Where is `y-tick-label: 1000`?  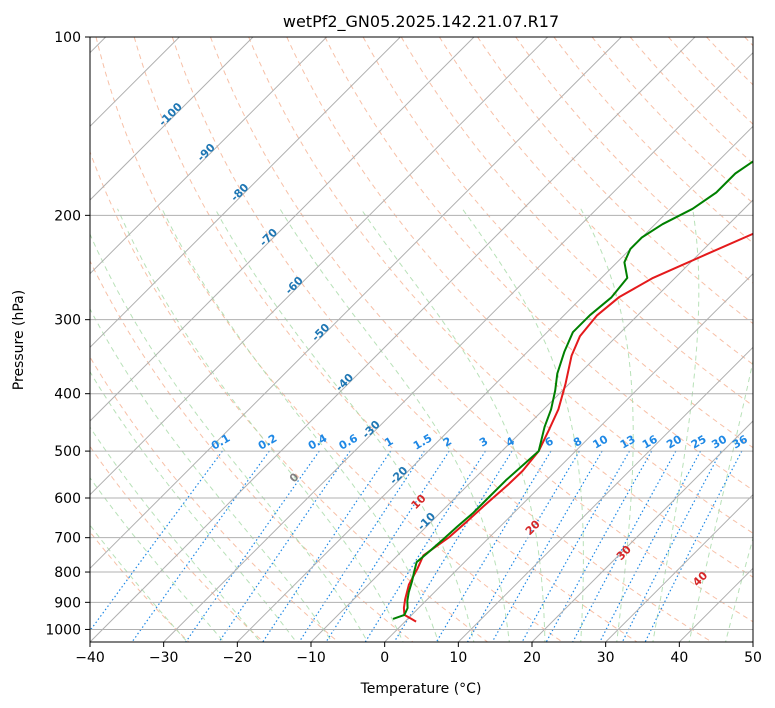 y-tick-label: 1000 is located at coordinates (63, 630).